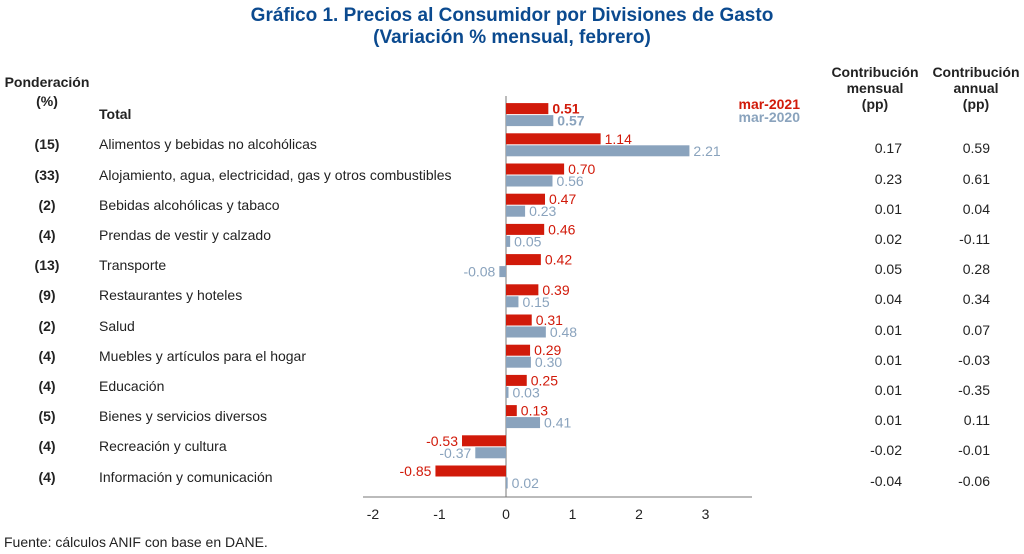  What do you see at coordinates (639, 514) in the screenshot?
I see `x-tick-label: 2` at bounding box center [639, 514].